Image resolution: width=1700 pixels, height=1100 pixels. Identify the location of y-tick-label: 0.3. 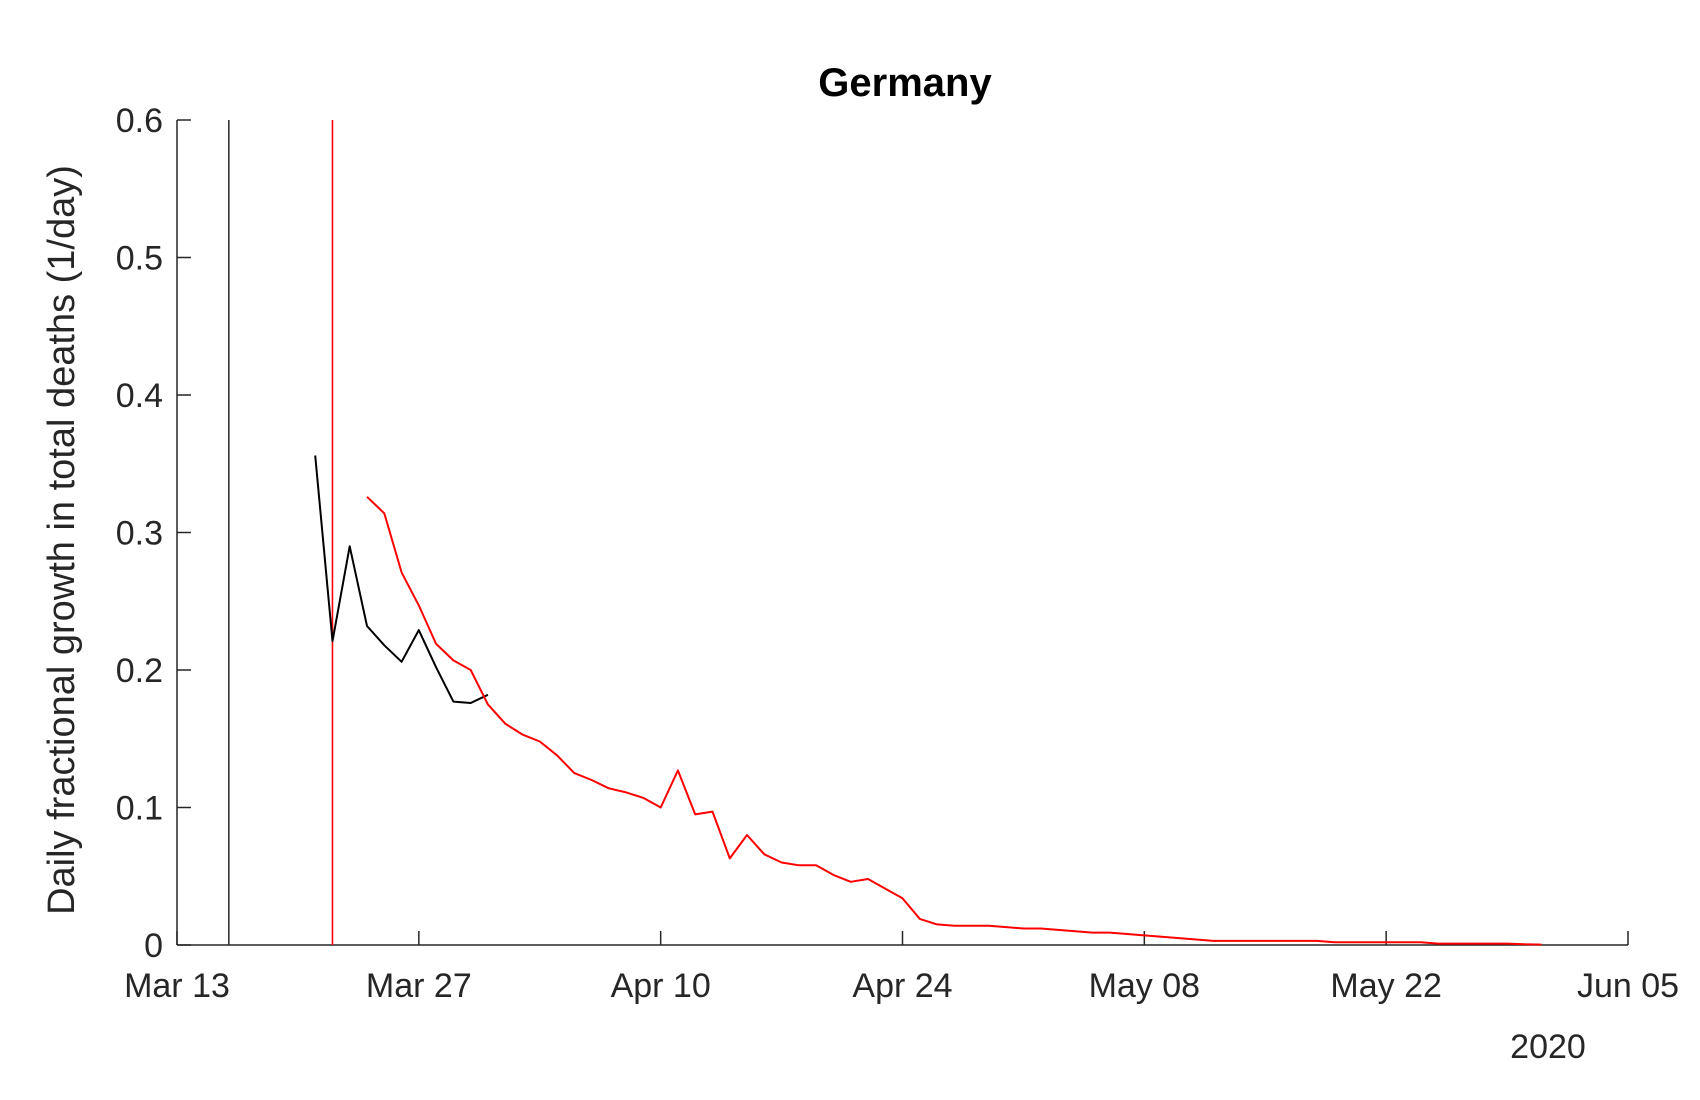
(139, 534).